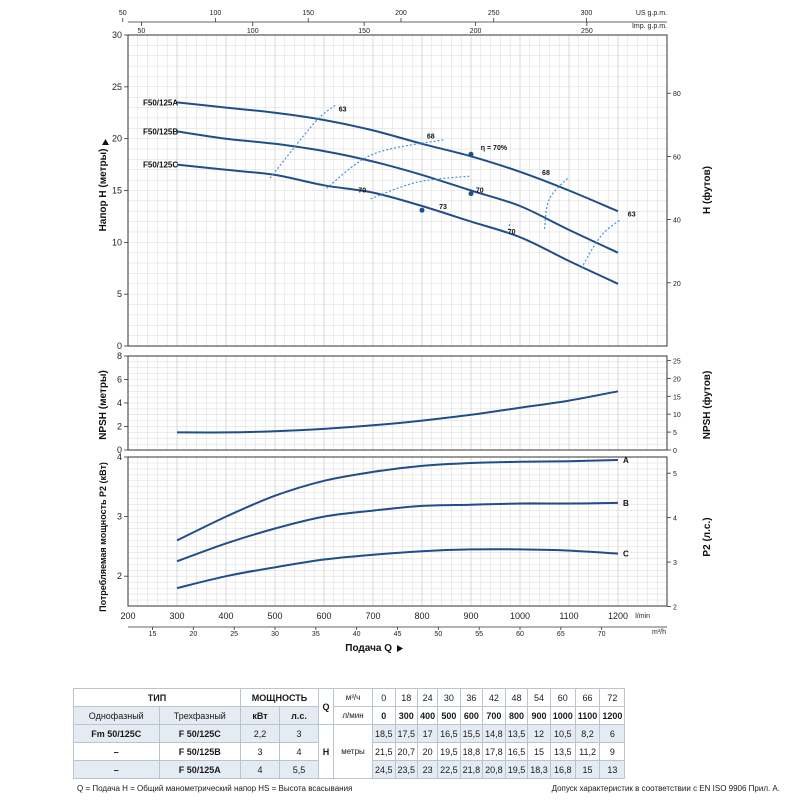  What do you see at coordinates (308, 13) in the screenshot?
I see `us-gpm-tick-label: 150` at bounding box center [308, 13].